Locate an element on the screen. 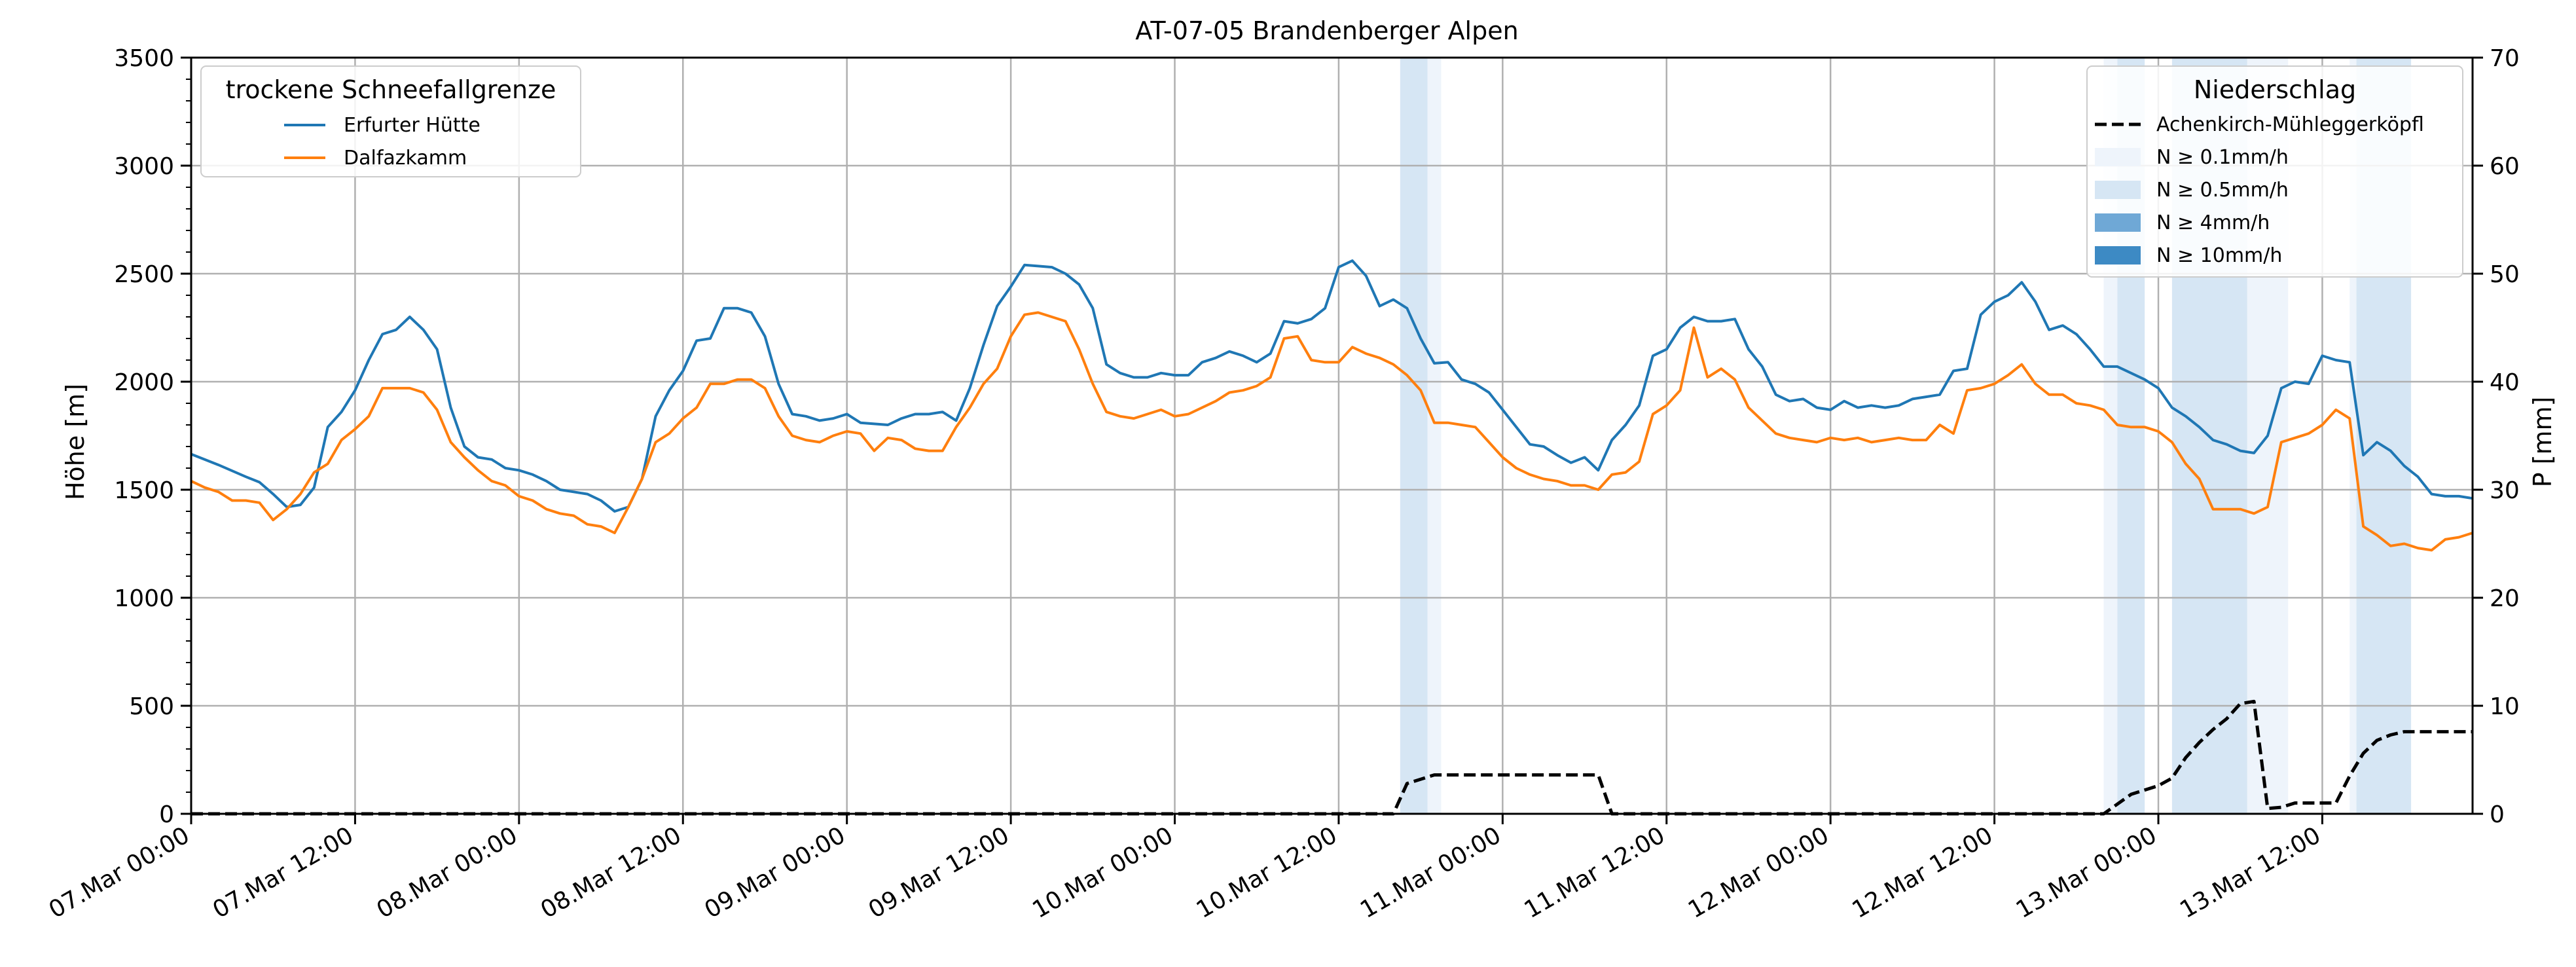 The height and width of the screenshot is (967, 2576). legend-snowline-entry-0: Erfurter Hütte is located at coordinates (412, 125).